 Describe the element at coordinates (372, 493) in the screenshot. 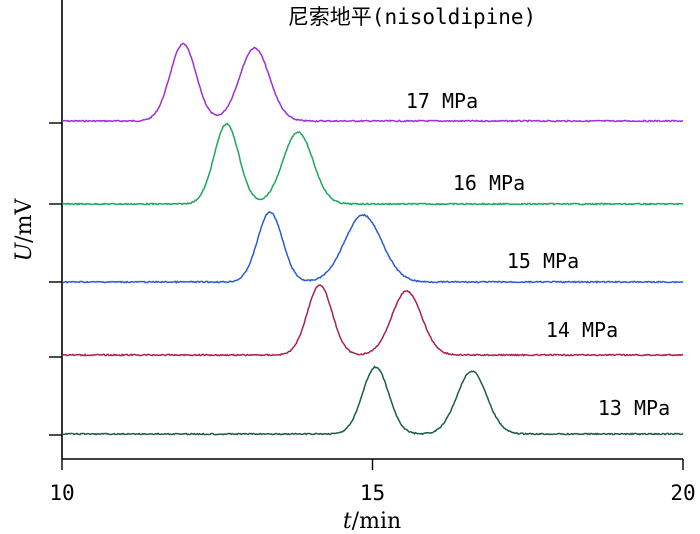

I see `x-tick-label-15: 15` at that location.